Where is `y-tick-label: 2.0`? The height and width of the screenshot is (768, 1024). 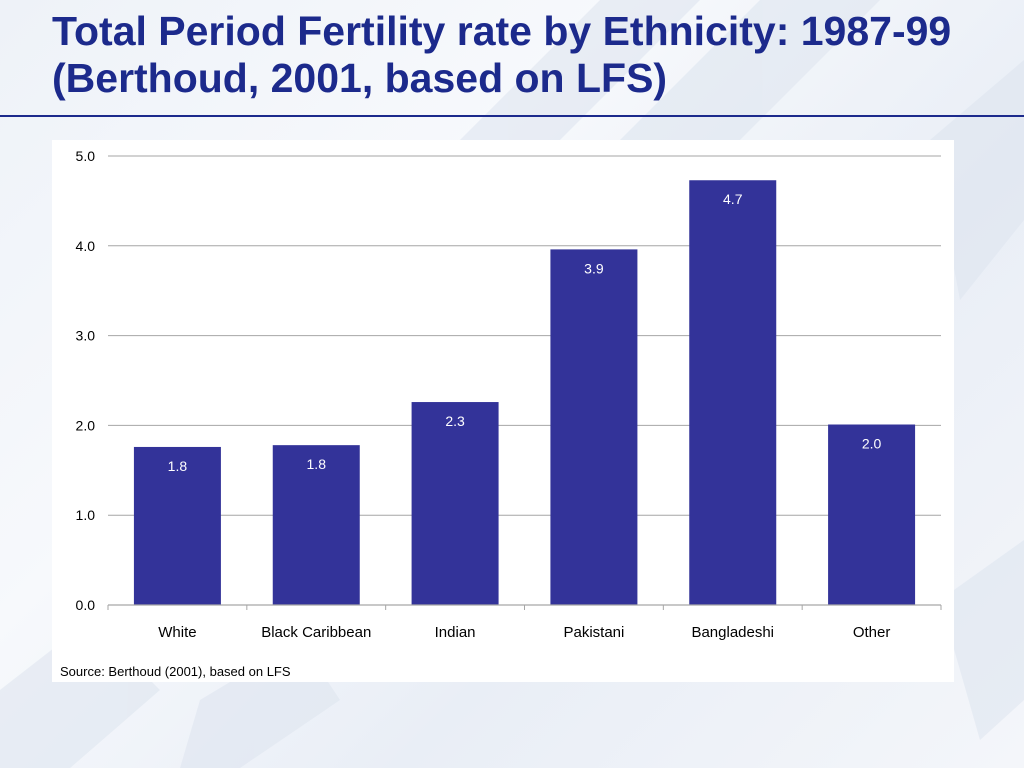
y-tick-label: 2.0 is located at coordinates (86, 425).